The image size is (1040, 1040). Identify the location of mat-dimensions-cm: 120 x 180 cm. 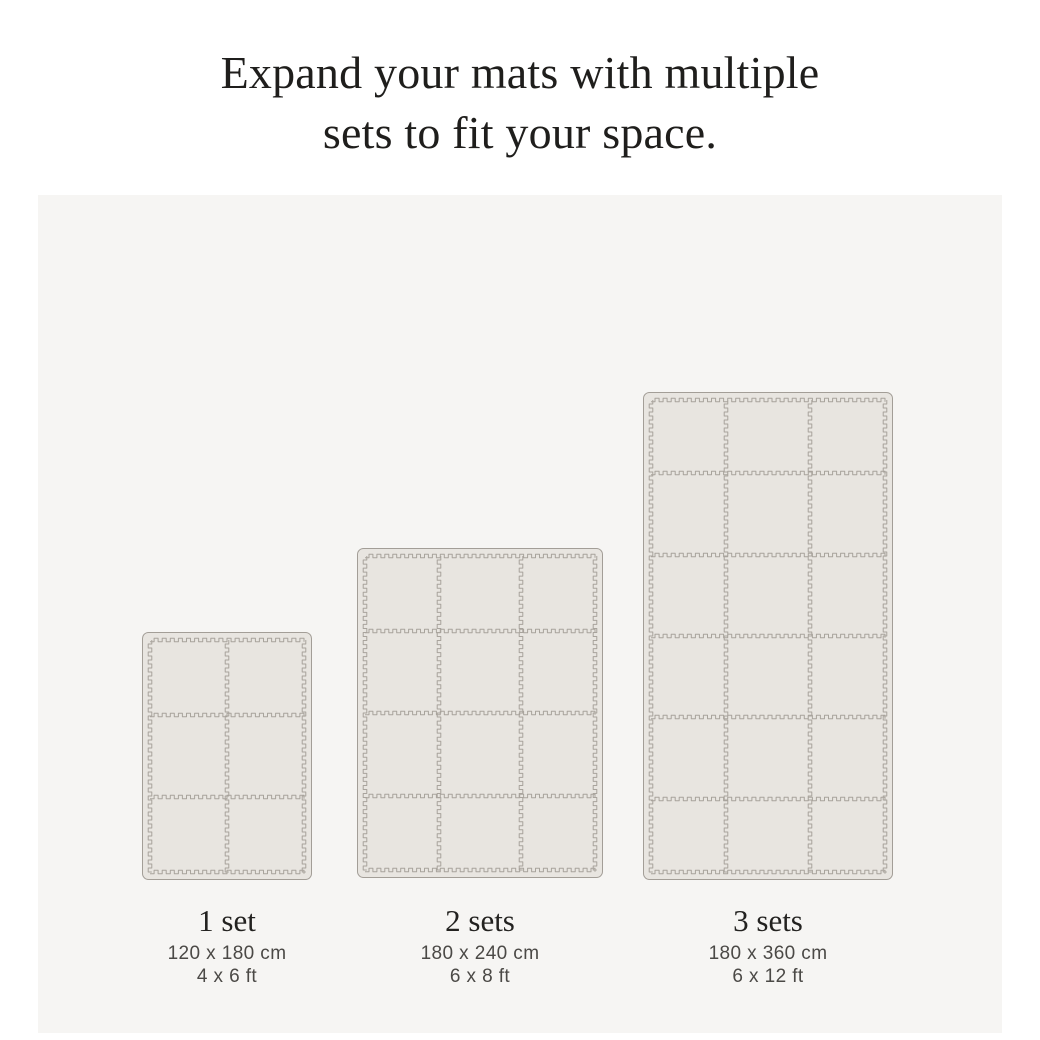
(227, 953).